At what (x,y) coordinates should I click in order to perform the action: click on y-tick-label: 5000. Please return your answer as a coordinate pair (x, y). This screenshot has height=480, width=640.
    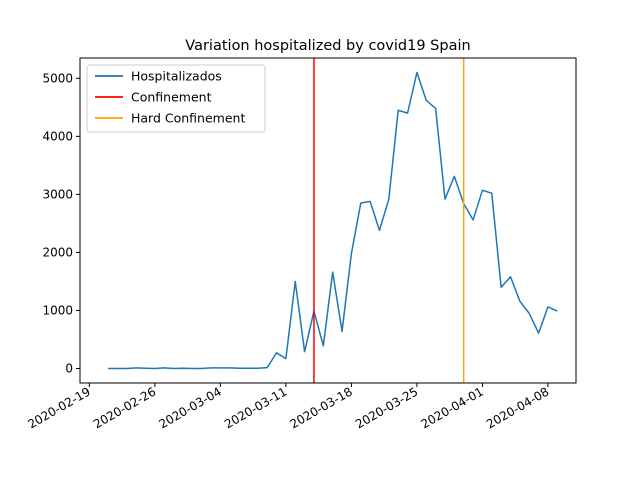
    Looking at the image, I should click on (57, 78).